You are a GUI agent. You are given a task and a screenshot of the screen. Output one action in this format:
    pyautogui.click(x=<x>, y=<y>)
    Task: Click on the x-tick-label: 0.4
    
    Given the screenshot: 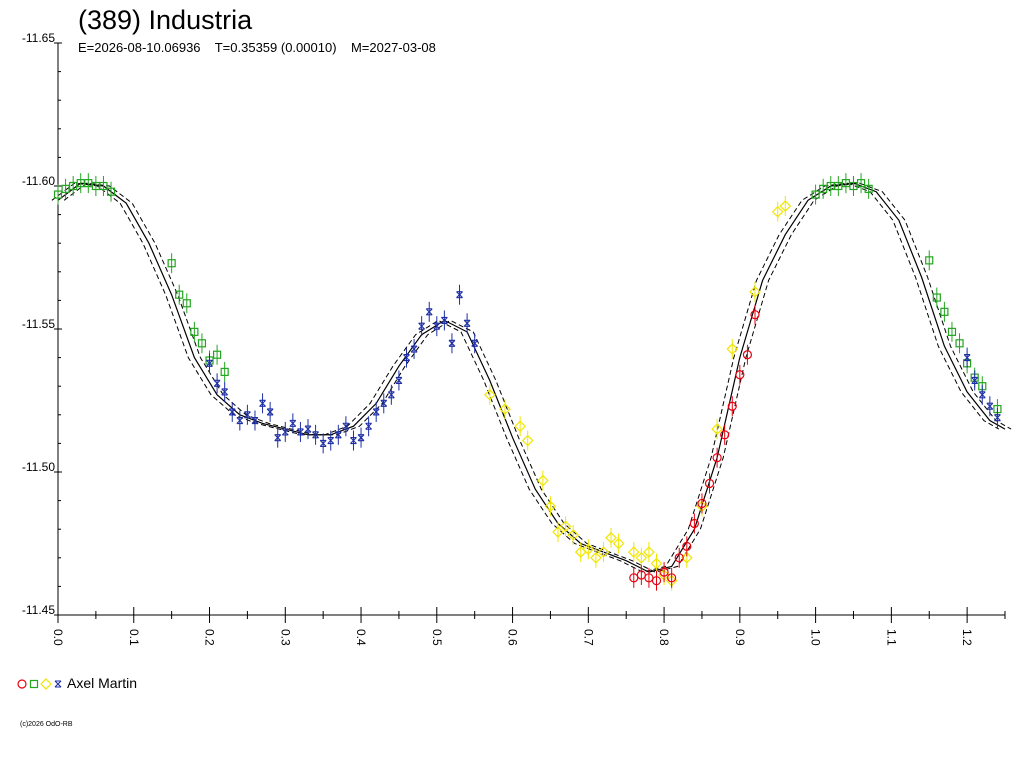 What is the action you would take?
    pyautogui.click(x=361, y=637)
    